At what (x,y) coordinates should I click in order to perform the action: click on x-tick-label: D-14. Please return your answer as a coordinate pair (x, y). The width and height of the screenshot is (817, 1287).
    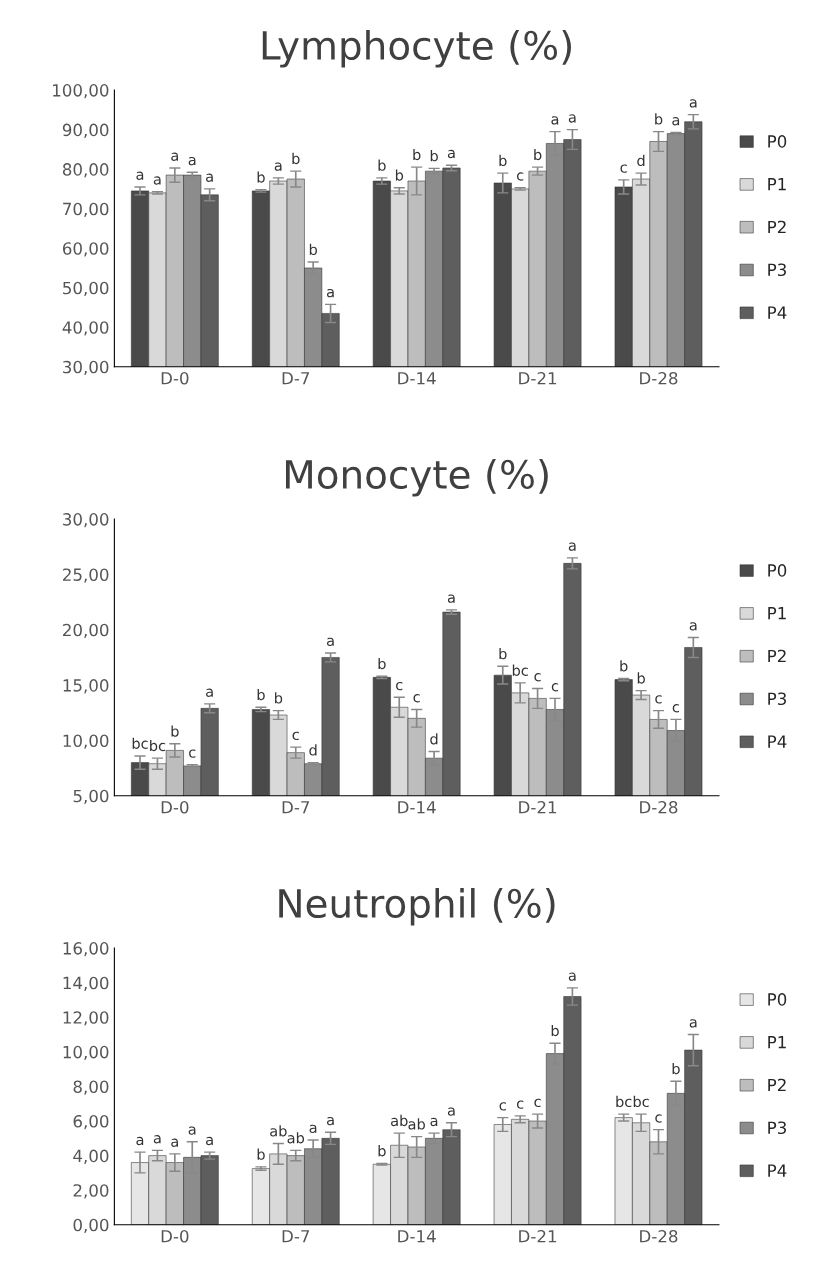
    Looking at the image, I should click on (417, 1236).